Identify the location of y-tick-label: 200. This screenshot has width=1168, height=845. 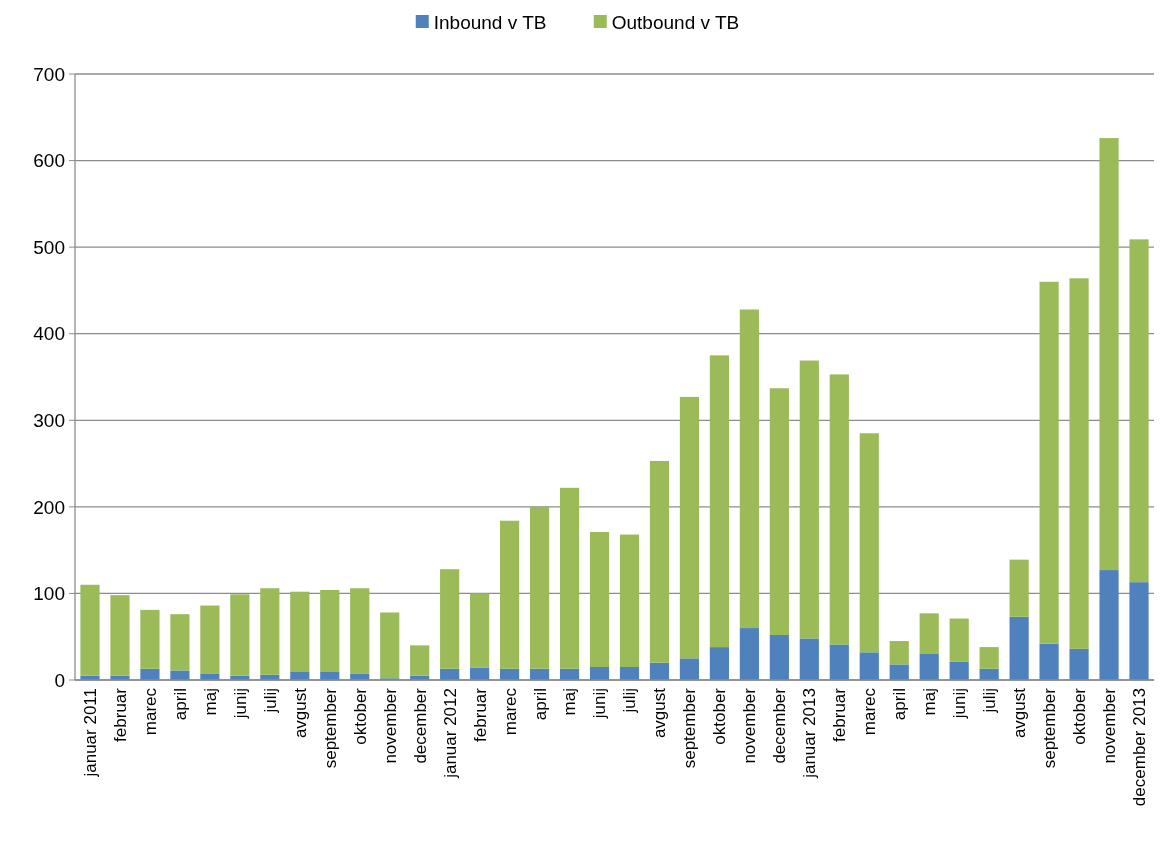
(49, 507).